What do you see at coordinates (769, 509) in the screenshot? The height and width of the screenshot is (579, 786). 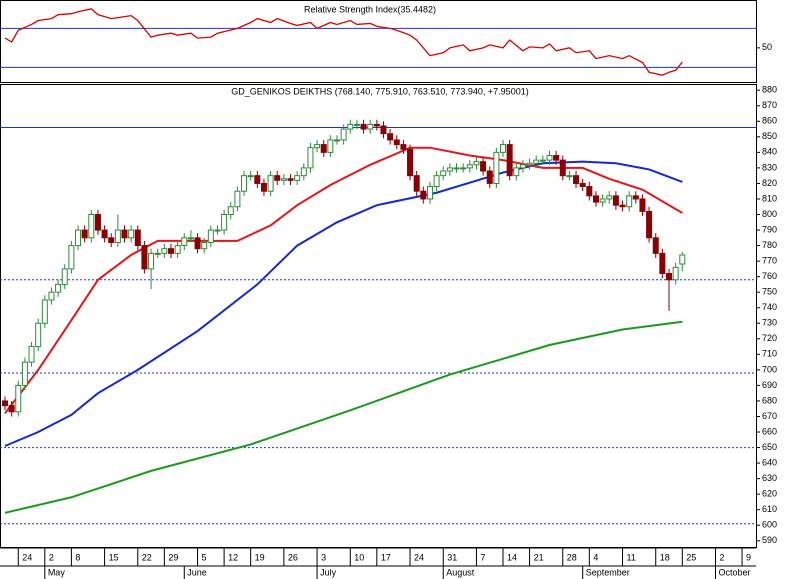 I see `y-tick-label: 610` at bounding box center [769, 509].